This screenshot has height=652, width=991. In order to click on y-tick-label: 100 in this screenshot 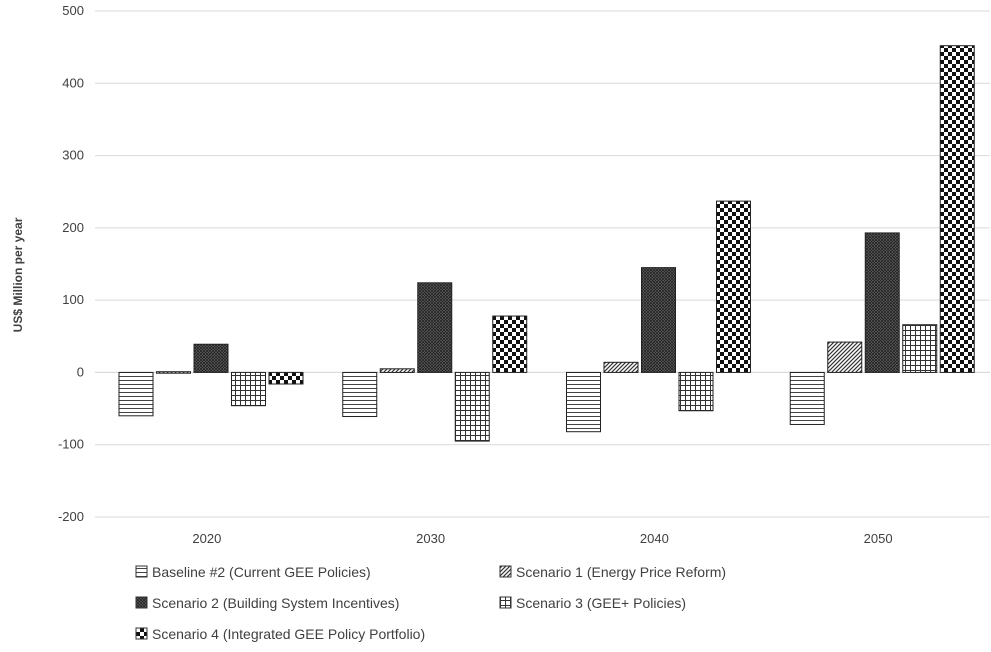, I will do `click(73, 299)`.